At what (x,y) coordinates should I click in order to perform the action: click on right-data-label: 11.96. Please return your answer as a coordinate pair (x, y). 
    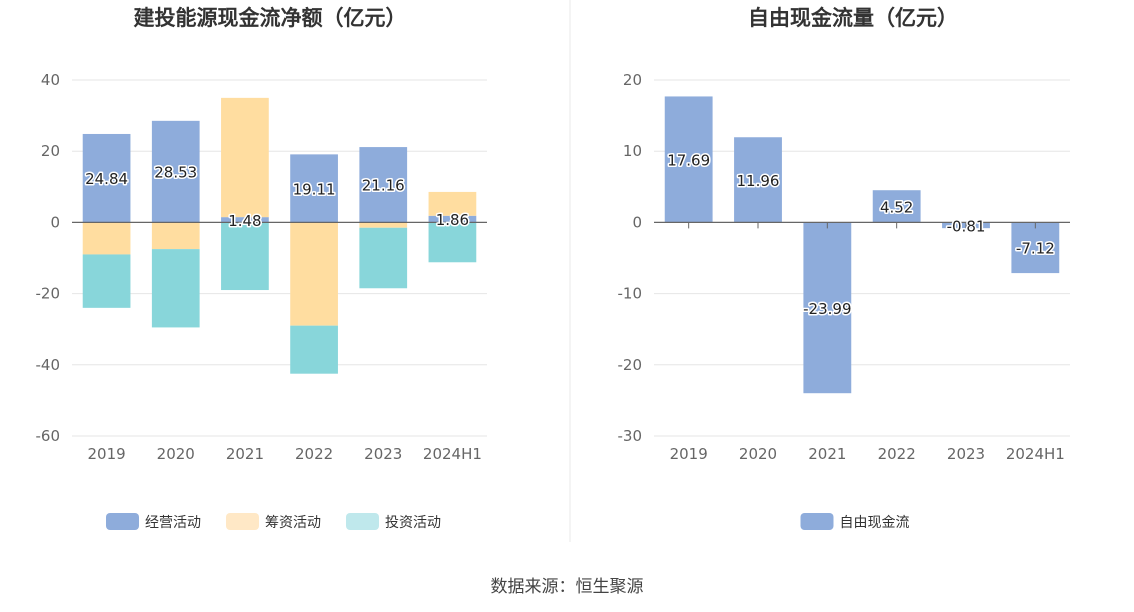
    Looking at the image, I should click on (758, 181).